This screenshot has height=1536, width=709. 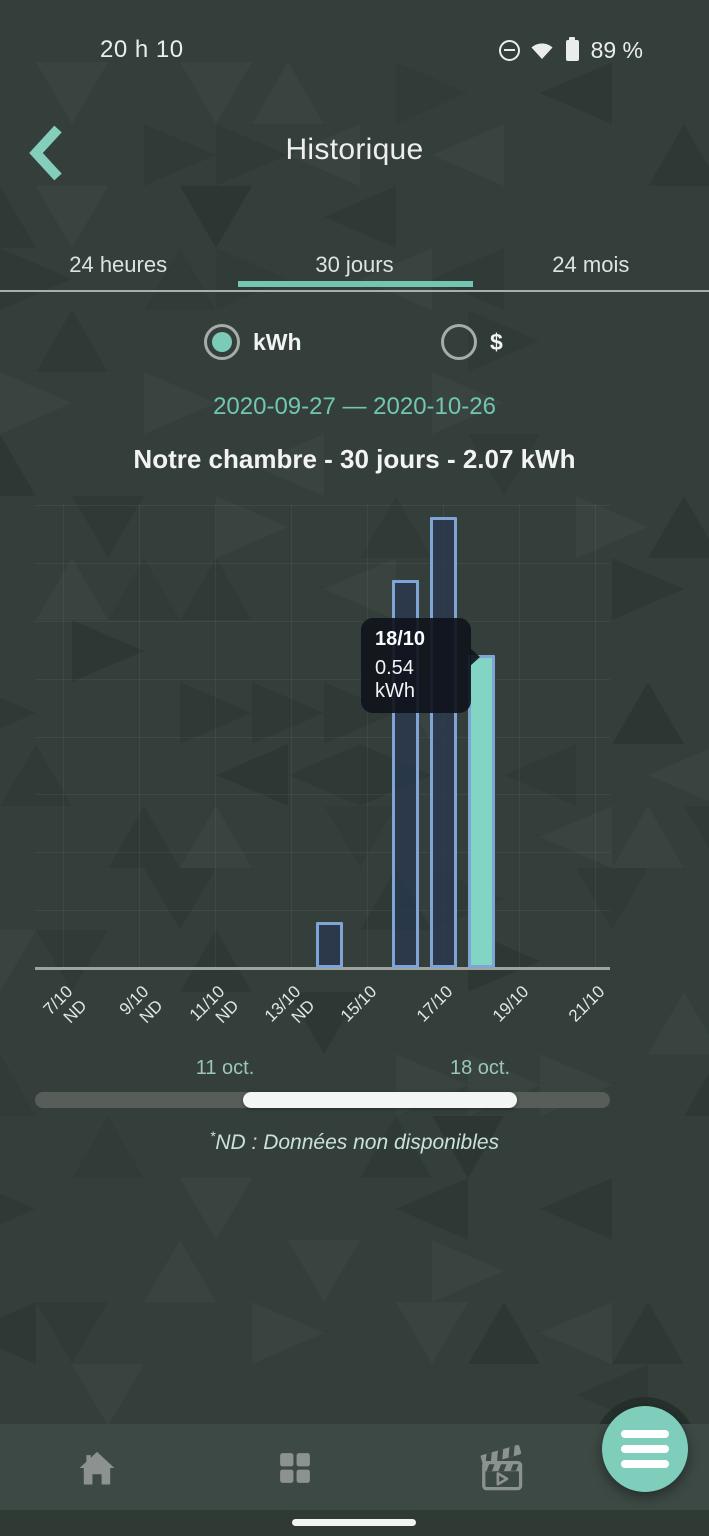 I want to click on clapperboard-icon, so click(x=501, y=1467).